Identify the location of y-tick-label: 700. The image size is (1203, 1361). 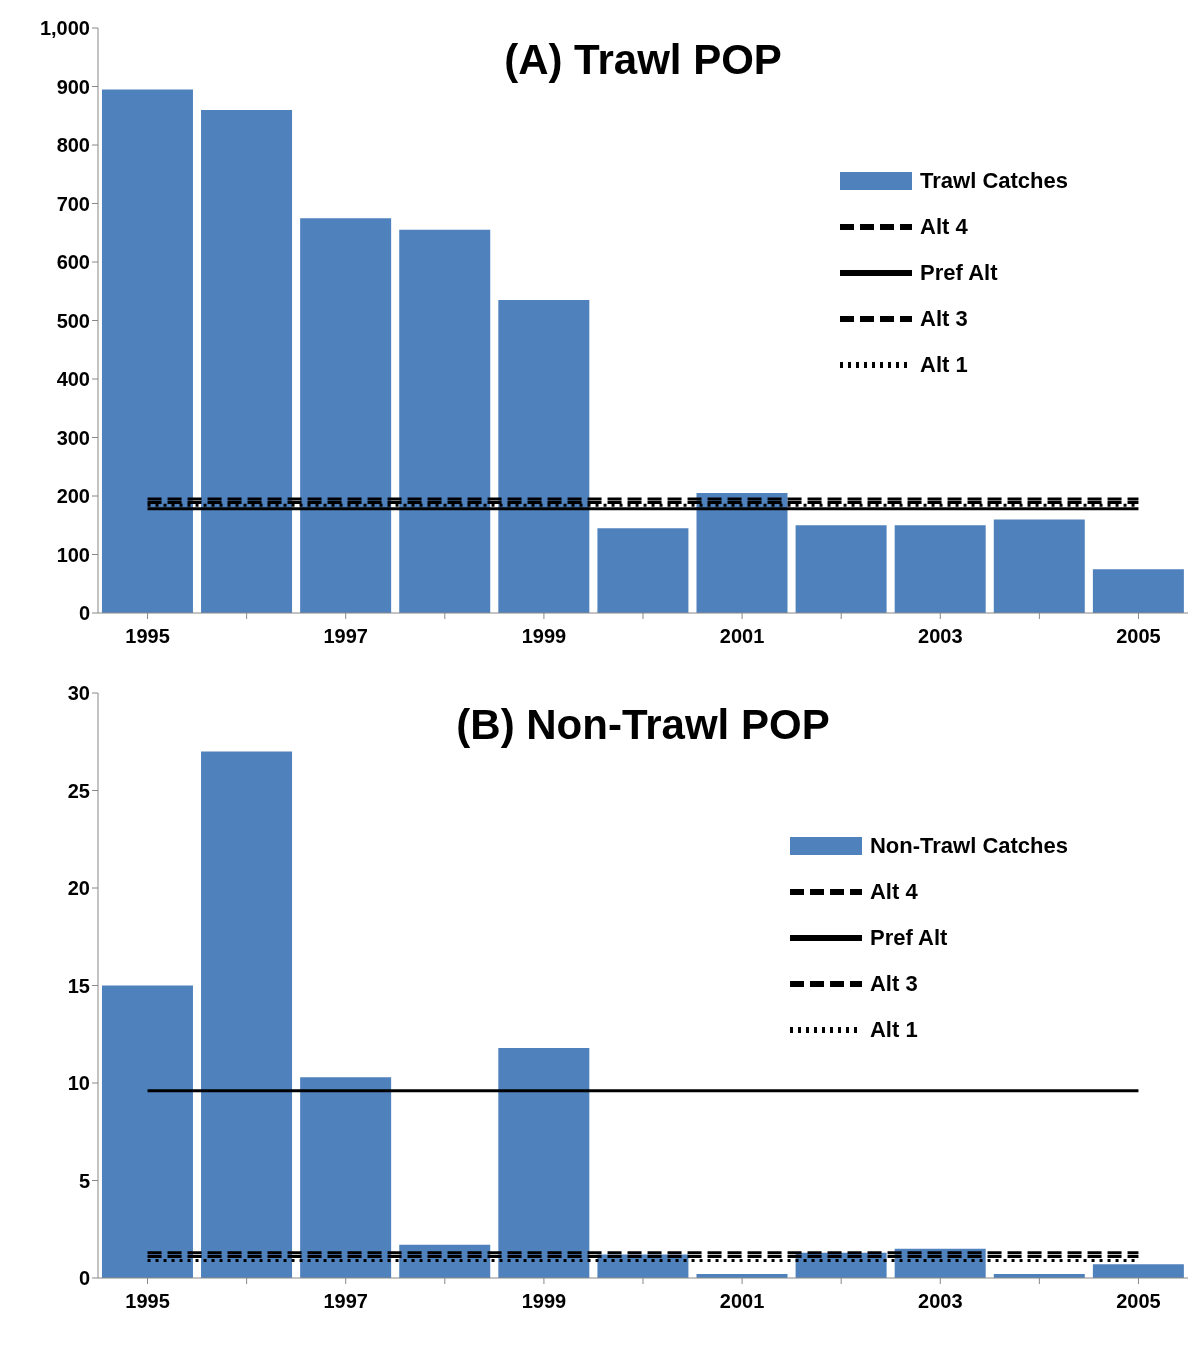
(73, 203).